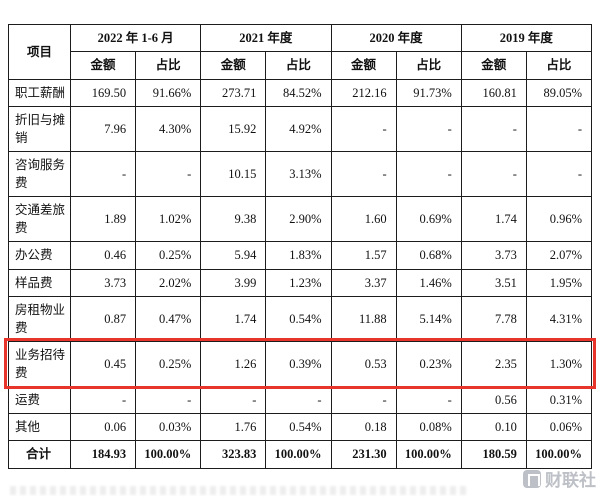  I want to click on header-row-periods: 项目 2022 年 1-6 月 2021 年度 2020 年度 2019 年度, so click(300, 51).